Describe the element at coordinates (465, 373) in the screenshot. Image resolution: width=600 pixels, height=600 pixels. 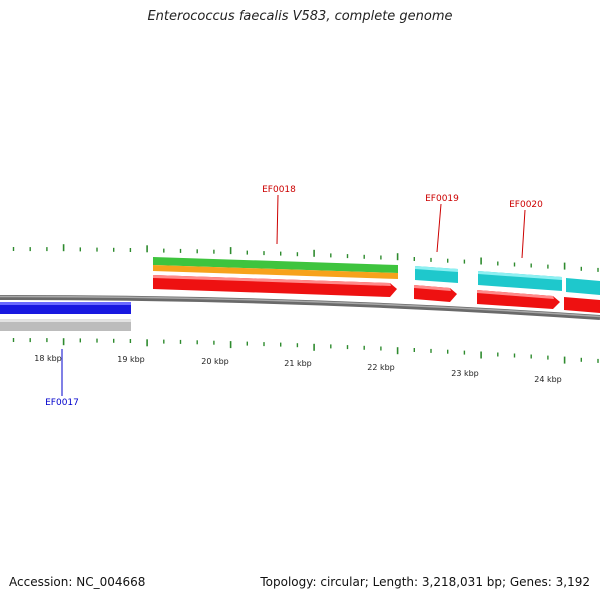
I see `tick-label-23-kbp: 23 kbp` at that location.